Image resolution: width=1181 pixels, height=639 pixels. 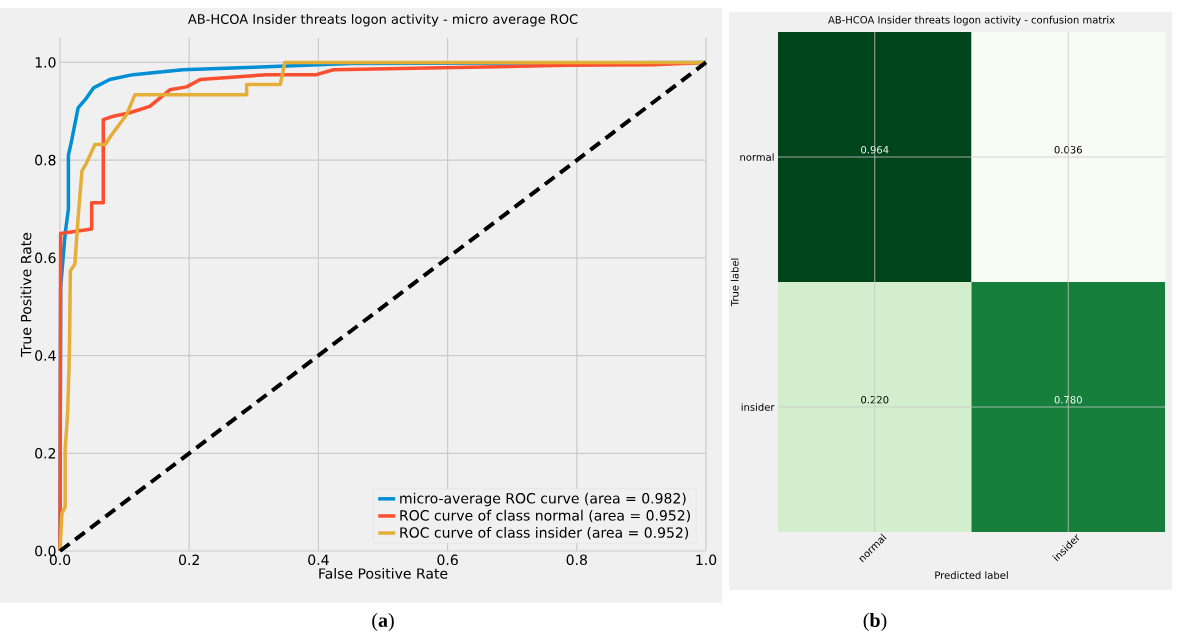 I want to click on text: (b), so click(x=875, y=622).